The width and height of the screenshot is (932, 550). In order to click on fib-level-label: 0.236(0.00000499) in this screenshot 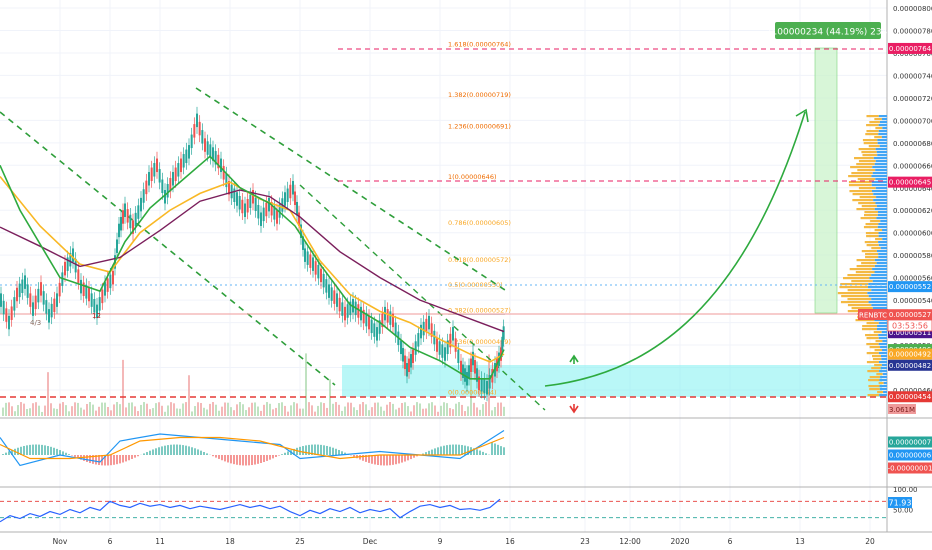, I will do `click(479, 342)`.